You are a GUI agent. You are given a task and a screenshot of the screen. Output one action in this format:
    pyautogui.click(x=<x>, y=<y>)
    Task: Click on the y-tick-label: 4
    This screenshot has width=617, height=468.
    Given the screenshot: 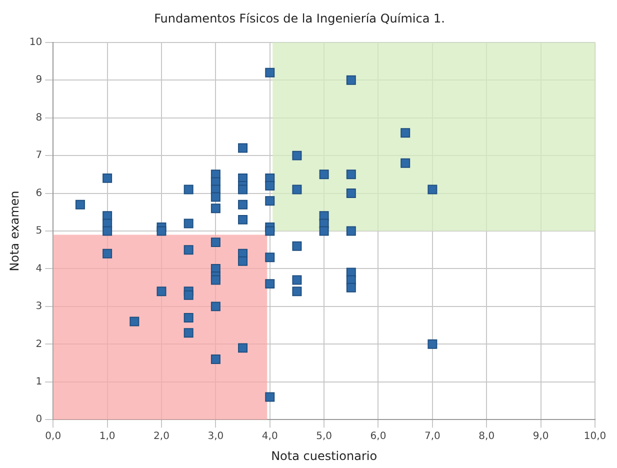 What is the action you would take?
    pyautogui.click(x=39, y=268)
    